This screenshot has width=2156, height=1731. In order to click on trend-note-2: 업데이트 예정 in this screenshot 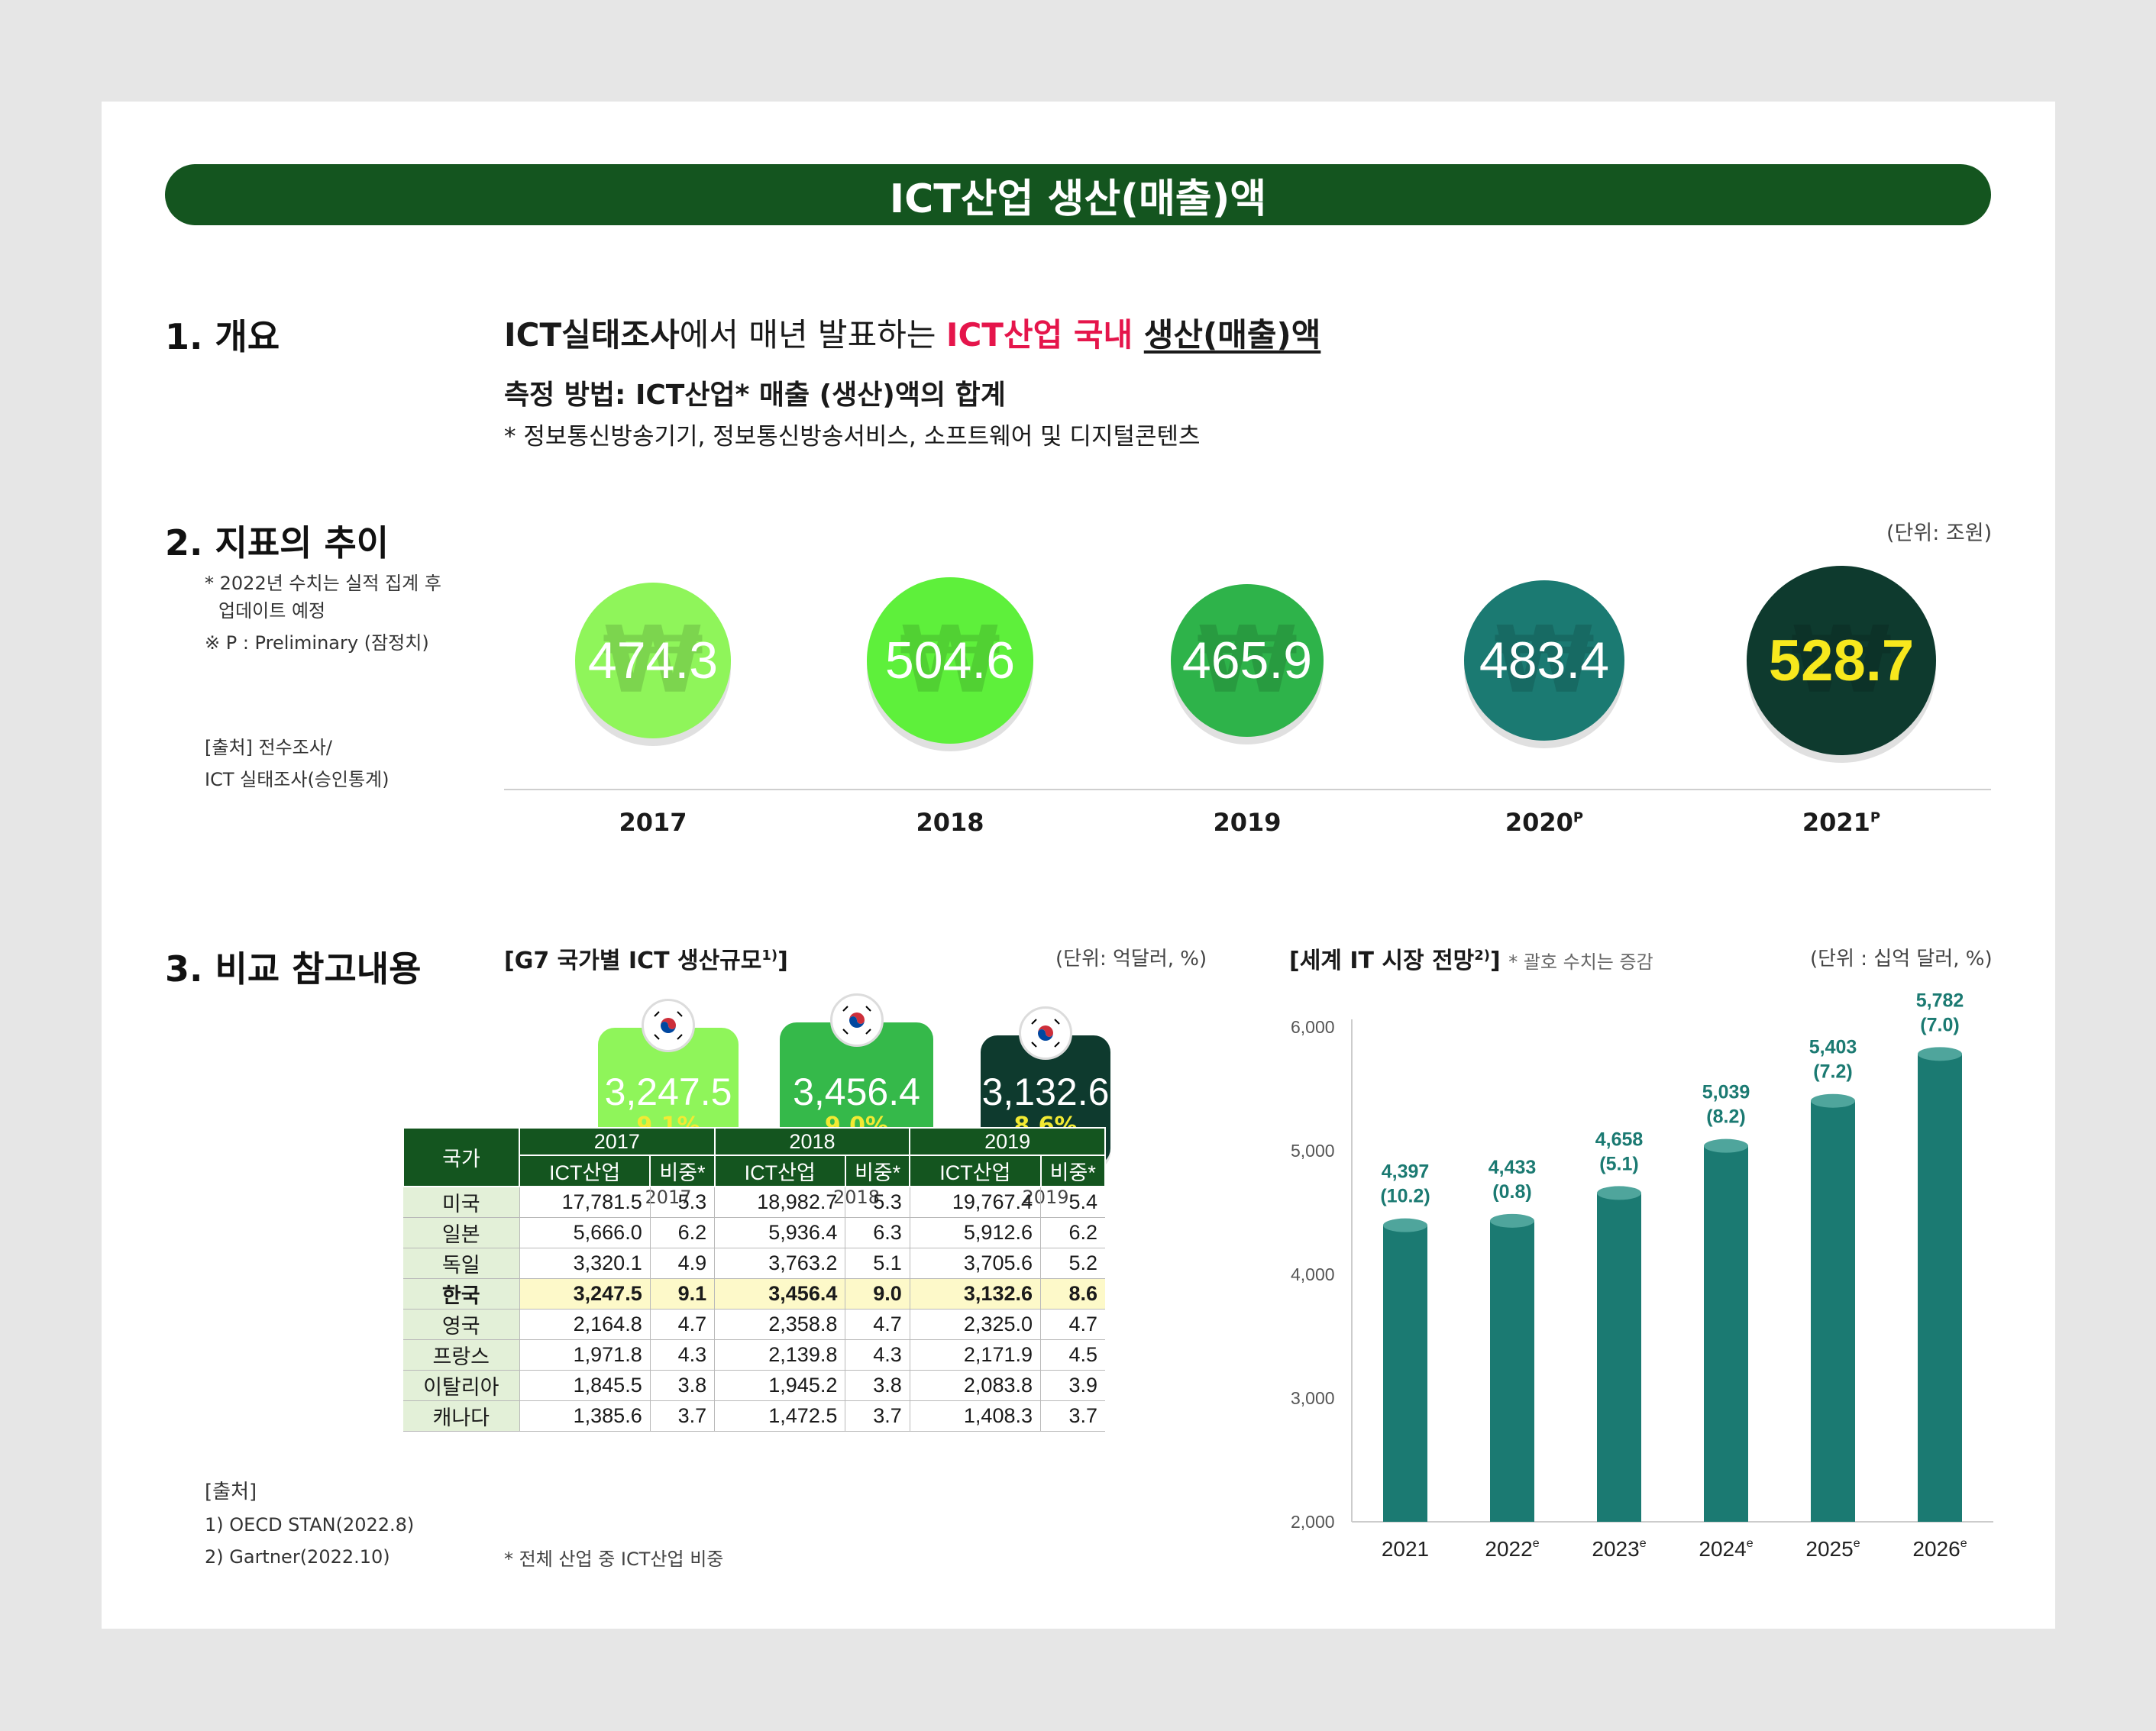, I will do `click(272, 611)`.